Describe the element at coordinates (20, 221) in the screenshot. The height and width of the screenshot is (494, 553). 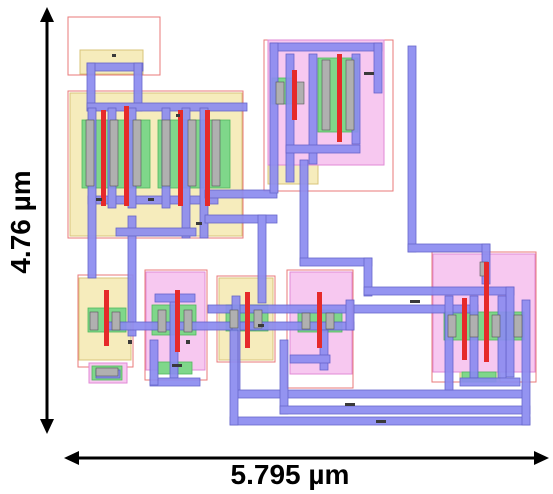
I see `height-label: 4.76 µm` at that location.